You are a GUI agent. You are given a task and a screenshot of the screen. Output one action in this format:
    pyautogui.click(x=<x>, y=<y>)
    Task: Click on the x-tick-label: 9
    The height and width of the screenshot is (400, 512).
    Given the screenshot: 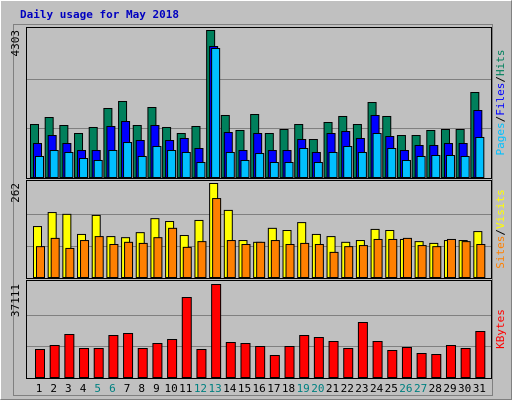 What is the action you would take?
    pyautogui.click(x=156, y=388)
    